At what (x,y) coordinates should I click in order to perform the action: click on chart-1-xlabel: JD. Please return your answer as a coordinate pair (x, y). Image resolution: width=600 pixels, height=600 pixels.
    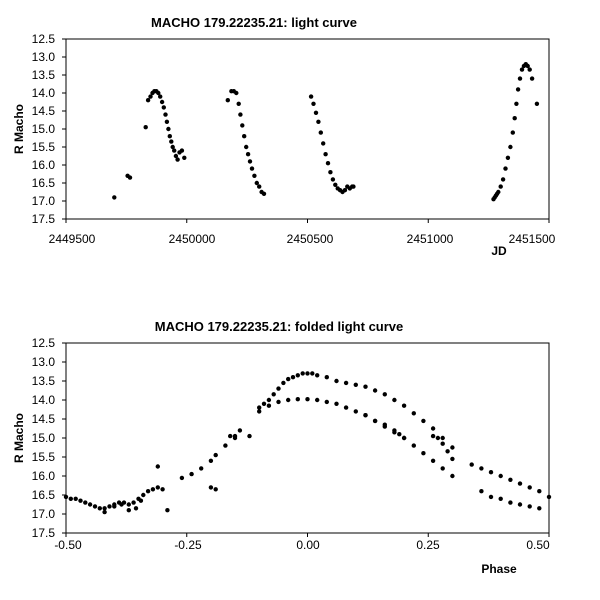
    Looking at the image, I should click on (499, 251).